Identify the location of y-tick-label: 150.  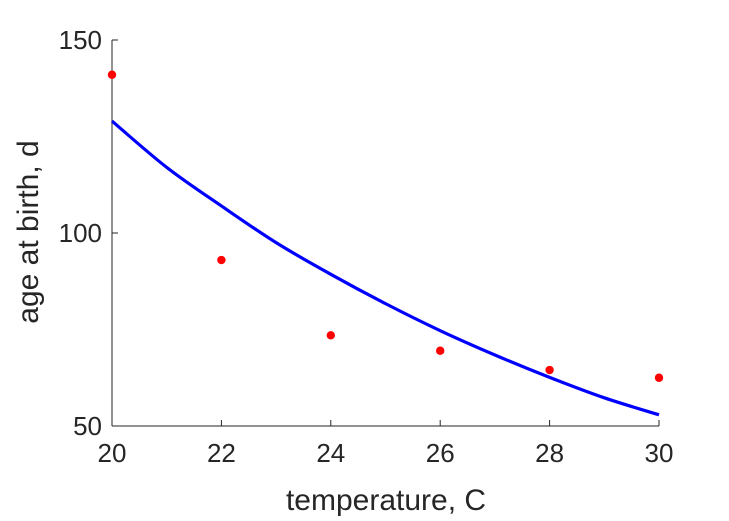
(80, 40).